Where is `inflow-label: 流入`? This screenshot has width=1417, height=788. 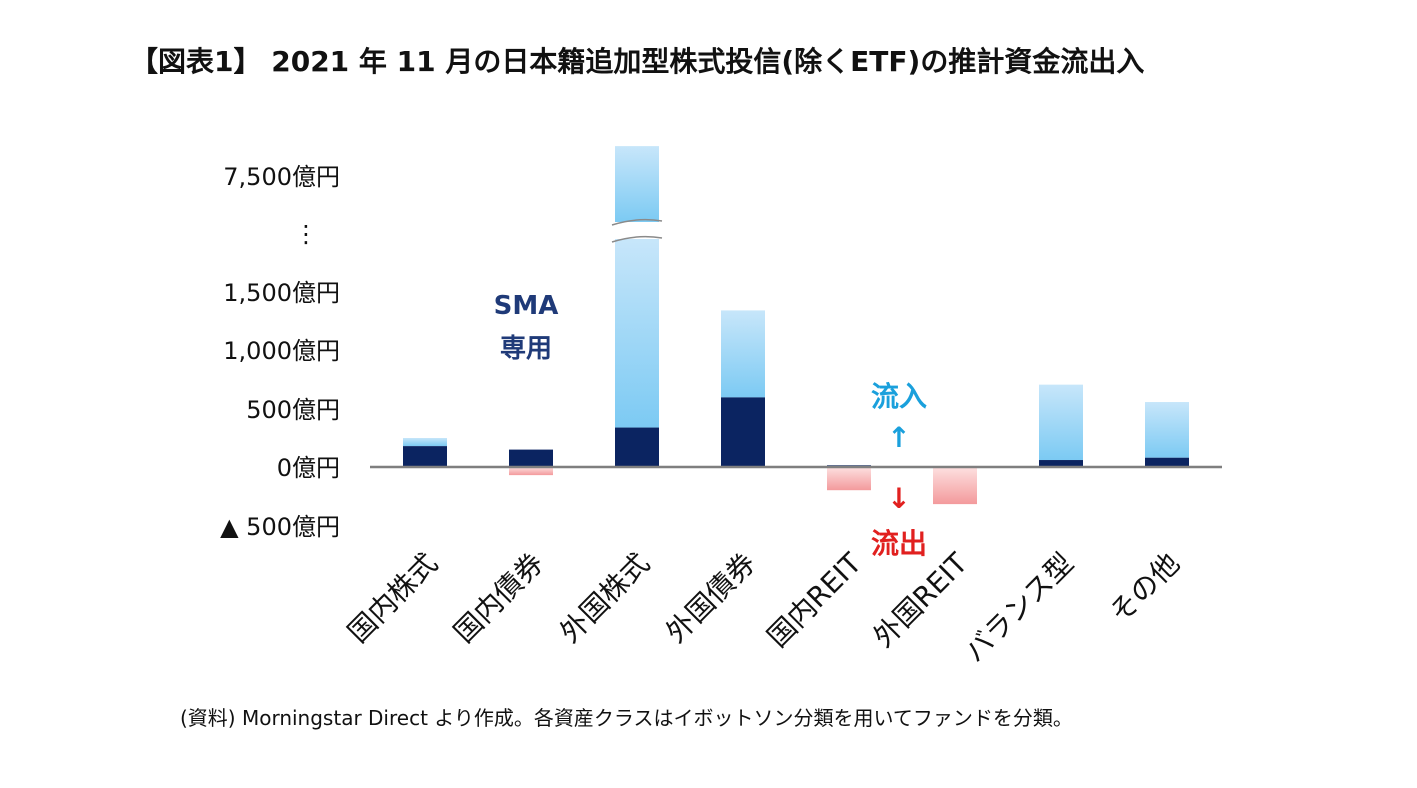 inflow-label: 流入 is located at coordinates (899, 396).